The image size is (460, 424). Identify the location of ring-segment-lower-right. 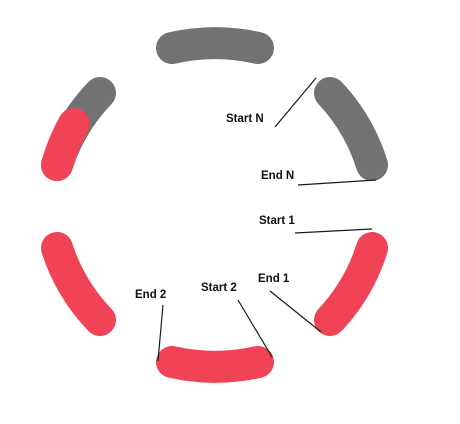
(351, 284).